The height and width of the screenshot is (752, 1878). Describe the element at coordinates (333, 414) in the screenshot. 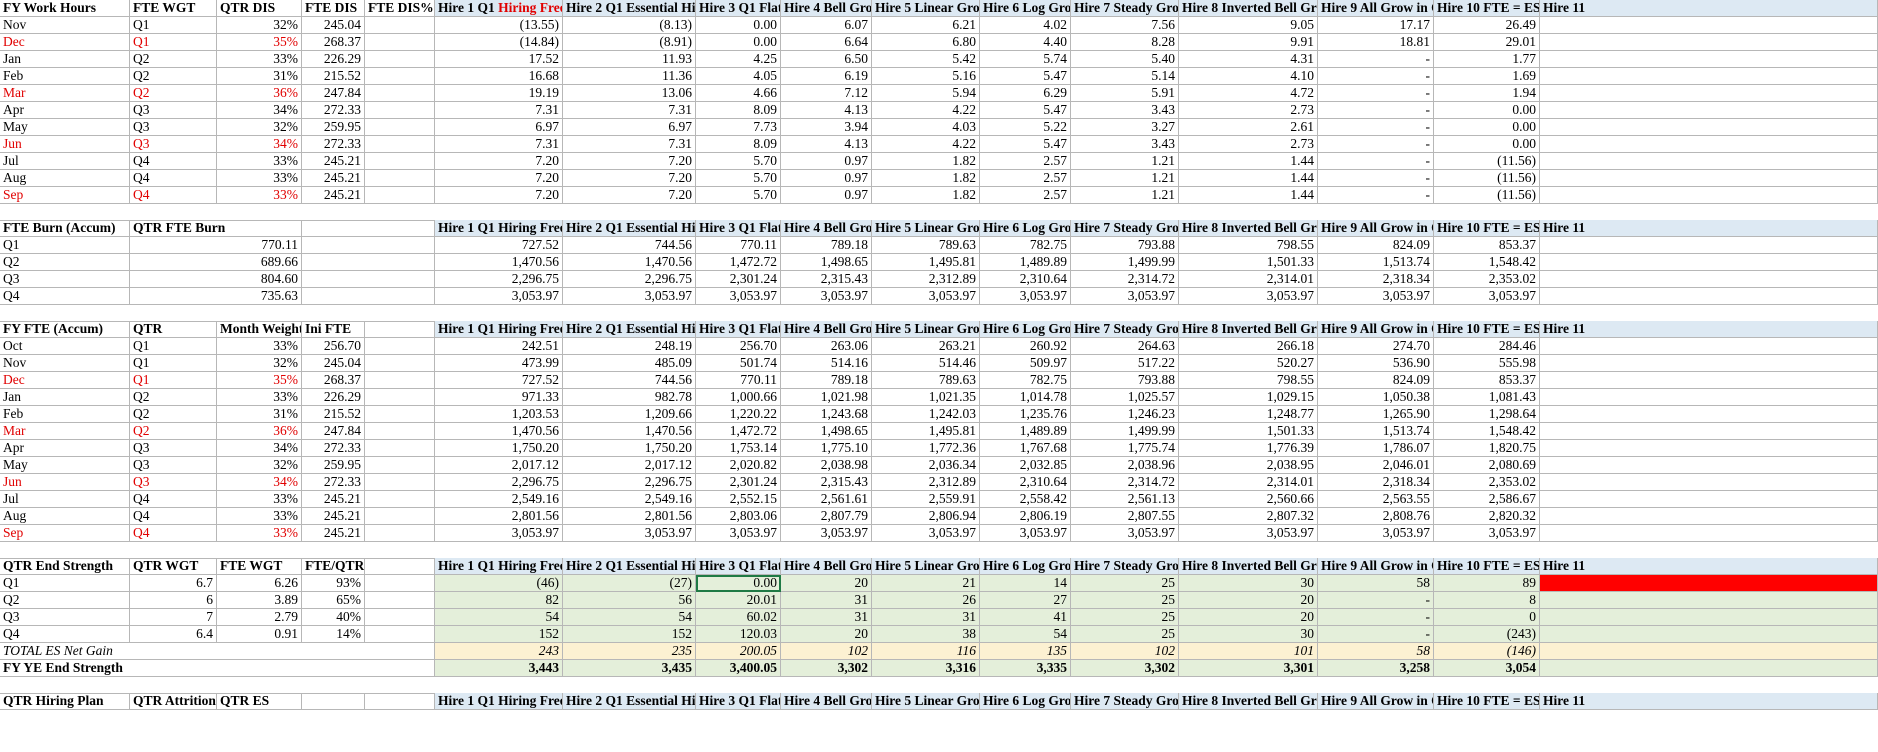

I see `ini-fte-cell: 215.52` at that location.